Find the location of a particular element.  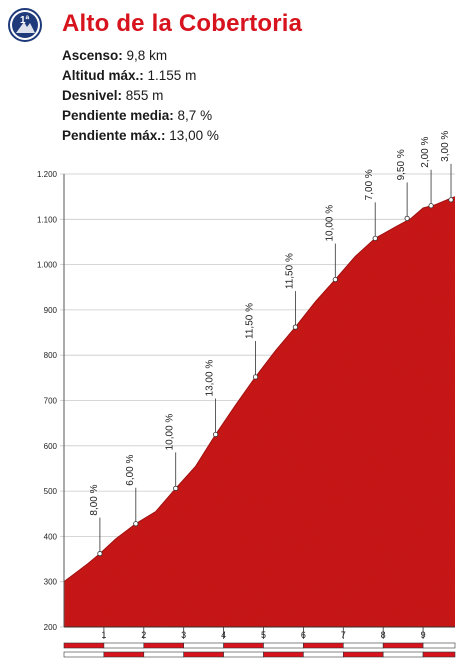

y-tick-label: 200 is located at coordinates (51, 627).